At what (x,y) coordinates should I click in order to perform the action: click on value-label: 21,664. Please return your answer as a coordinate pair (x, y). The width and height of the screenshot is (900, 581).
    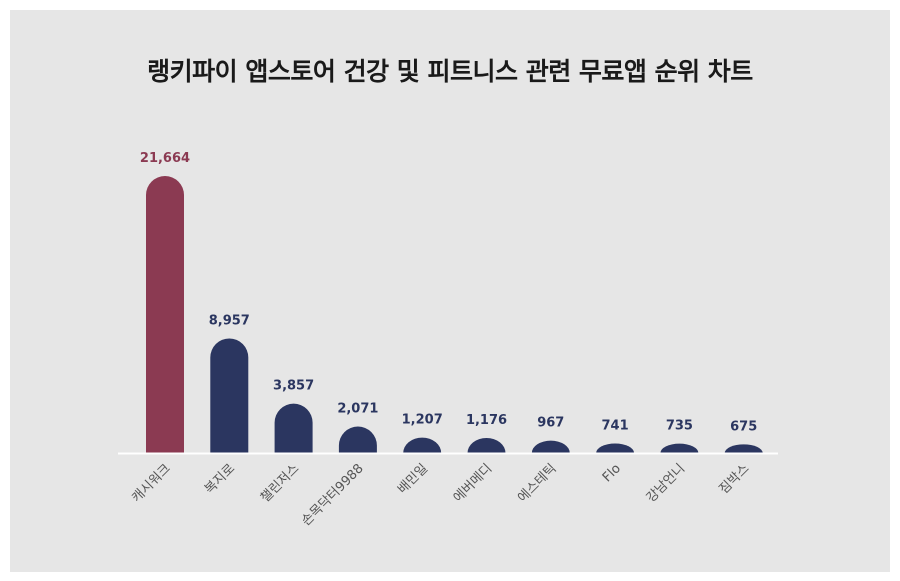
    Looking at the image, I should click on (165, 158).